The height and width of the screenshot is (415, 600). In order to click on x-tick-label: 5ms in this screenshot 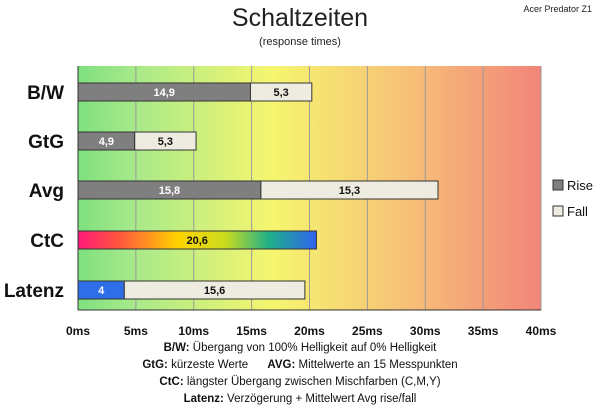, I will do `click(136, 331)`.